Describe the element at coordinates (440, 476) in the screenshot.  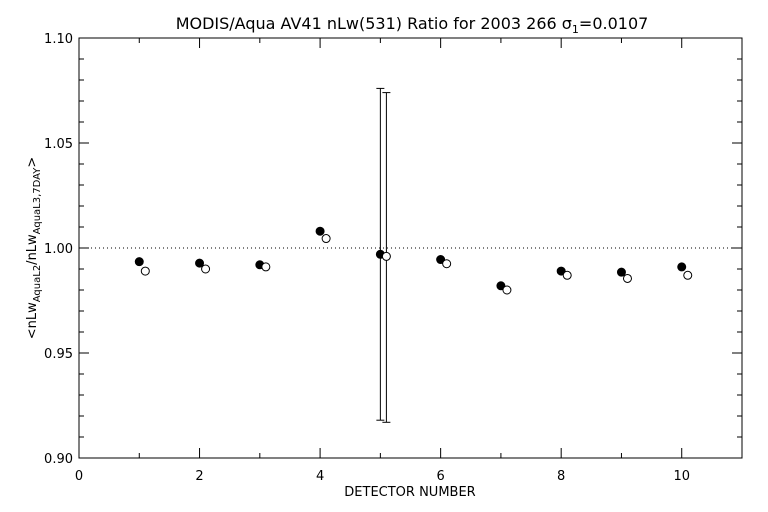
I see `x-tick-label: 6` at that location.